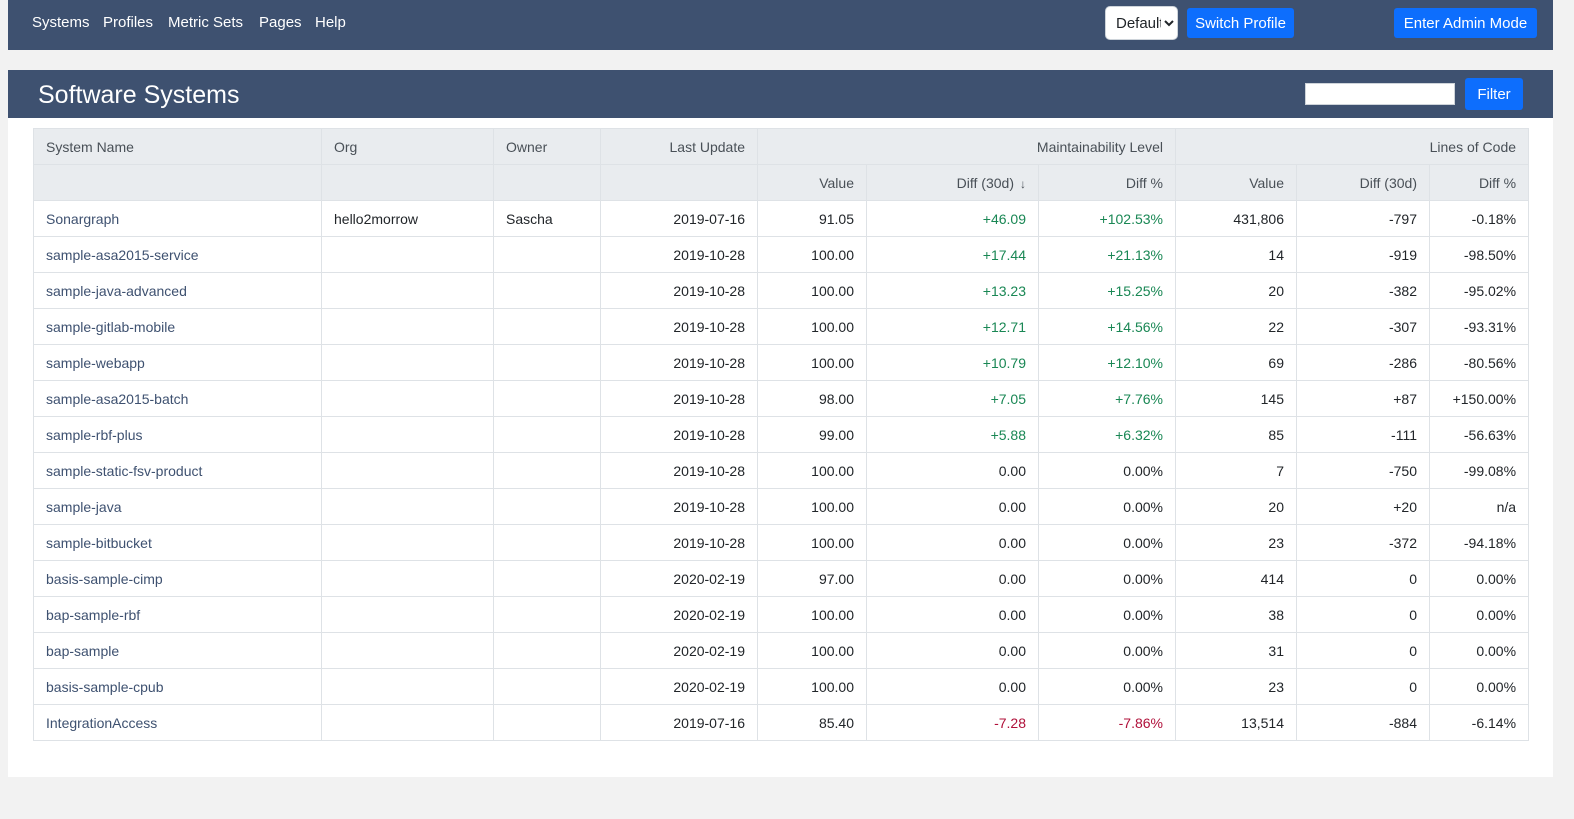  I want to click on loc-diff-cell: +20, so click(1363, 506).